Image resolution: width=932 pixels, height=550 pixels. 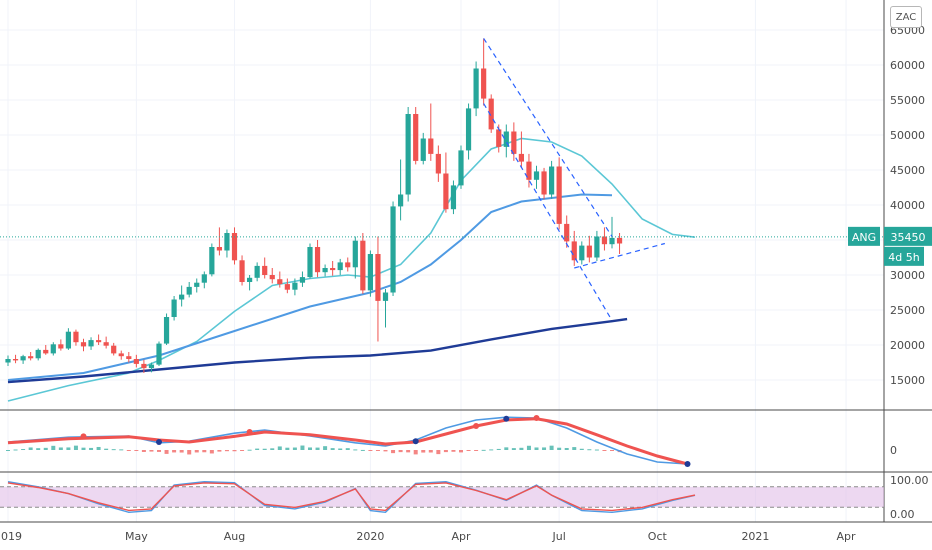 I want to click on indicator-1-tick-label: 0, so click(x=893, y=450).